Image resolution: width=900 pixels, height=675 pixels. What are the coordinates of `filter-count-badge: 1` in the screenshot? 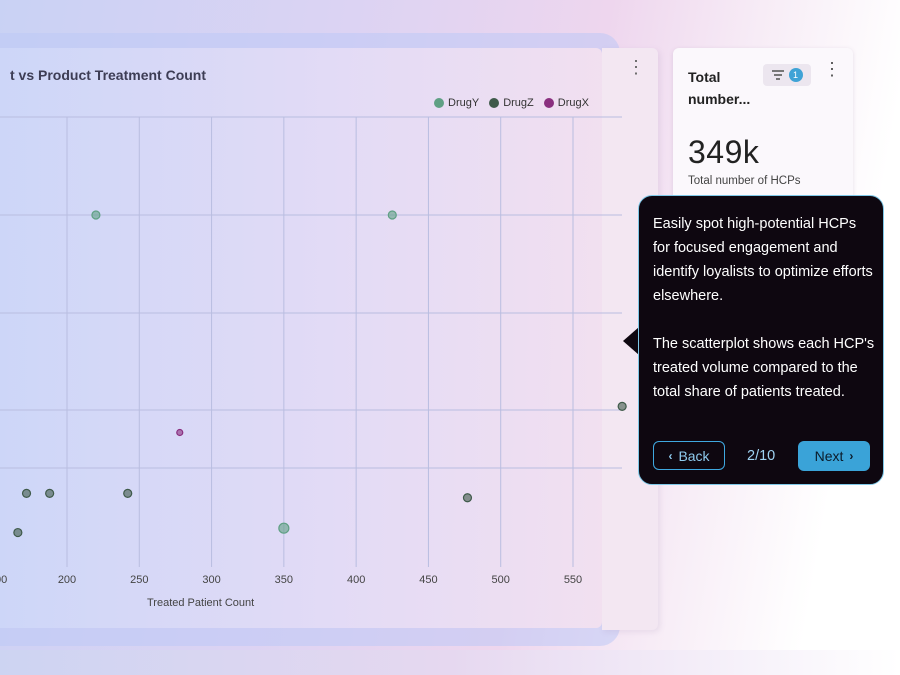 It's located at (795, 75).